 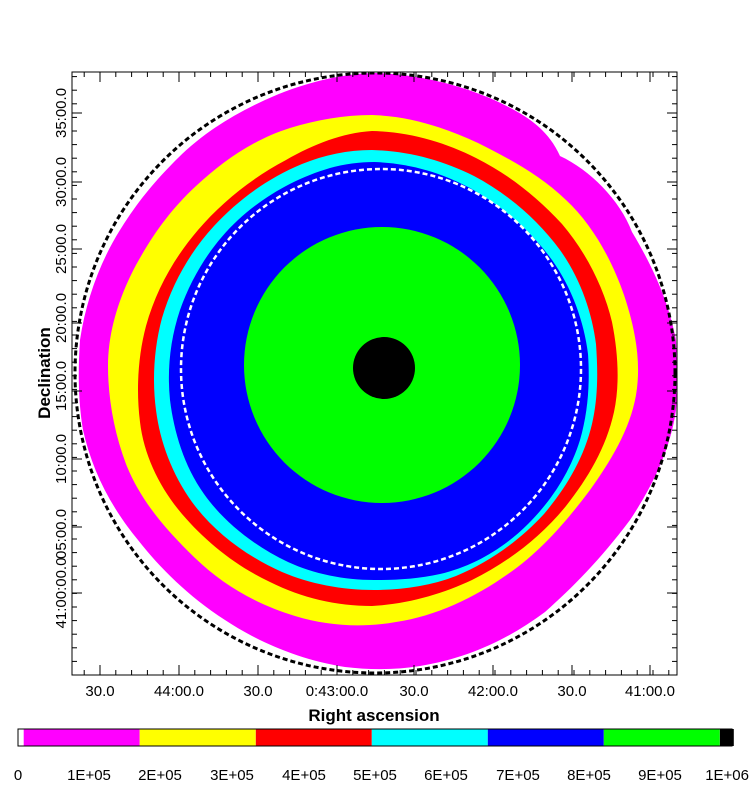 I want to click on colorbar-frame, so click(x=375, y=737).